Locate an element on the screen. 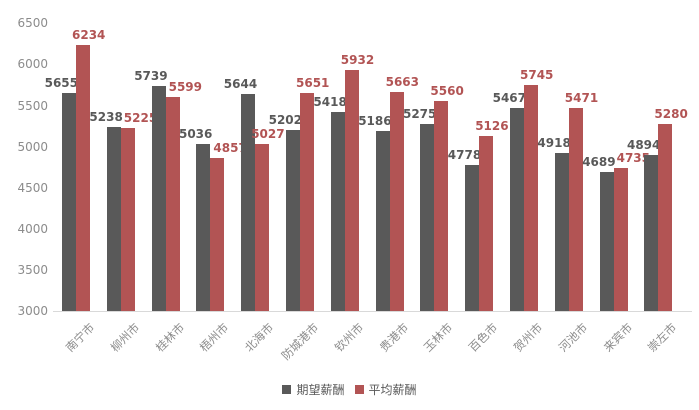 This screenshot has height=410, width=699. data-label-average-salary: 4857 is located at coordinates (230, 148).